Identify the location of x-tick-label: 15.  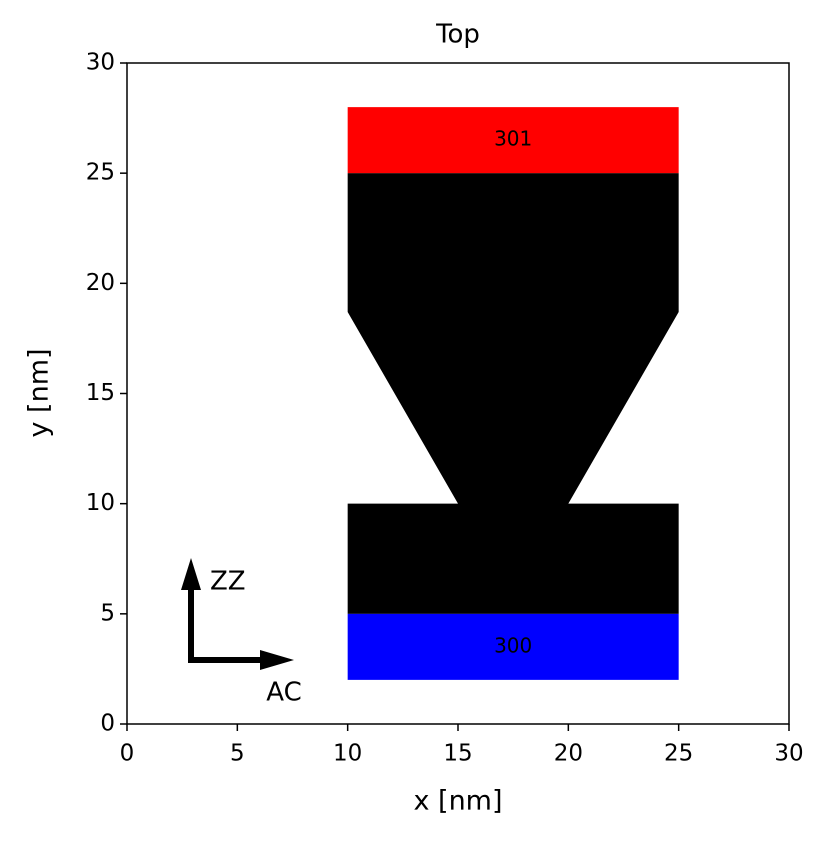
(457, 754).